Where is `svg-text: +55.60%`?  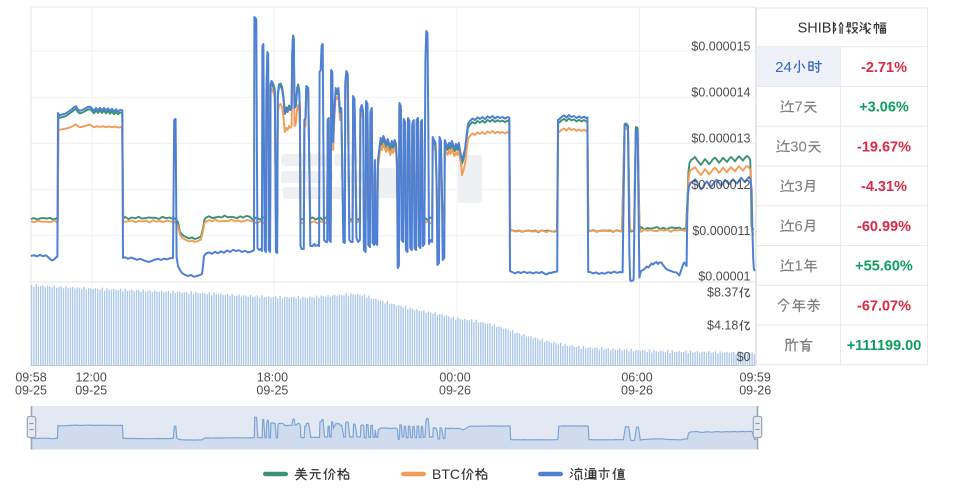
svg-text: +55.60% is located at coordinates (884, 267).